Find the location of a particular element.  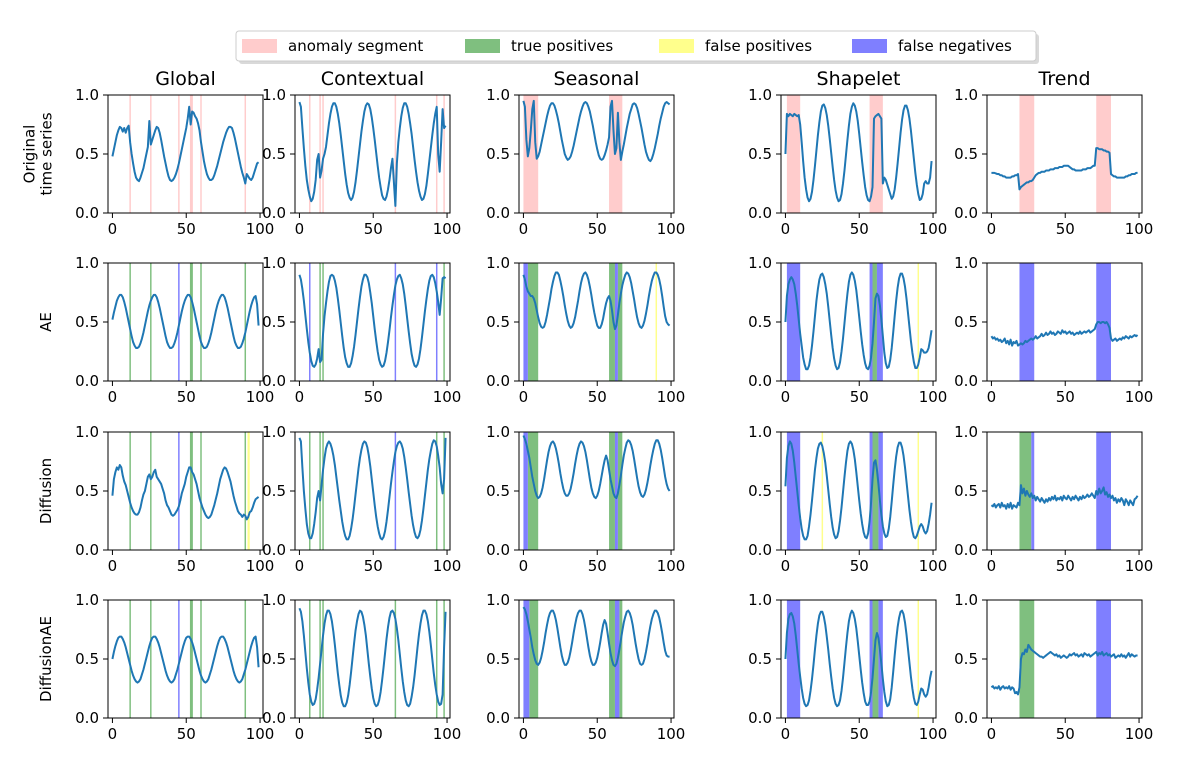

panel-global-diffusionae: 0 50 100 0.0 0.5 1.0 is located at coordinates (174, 667).